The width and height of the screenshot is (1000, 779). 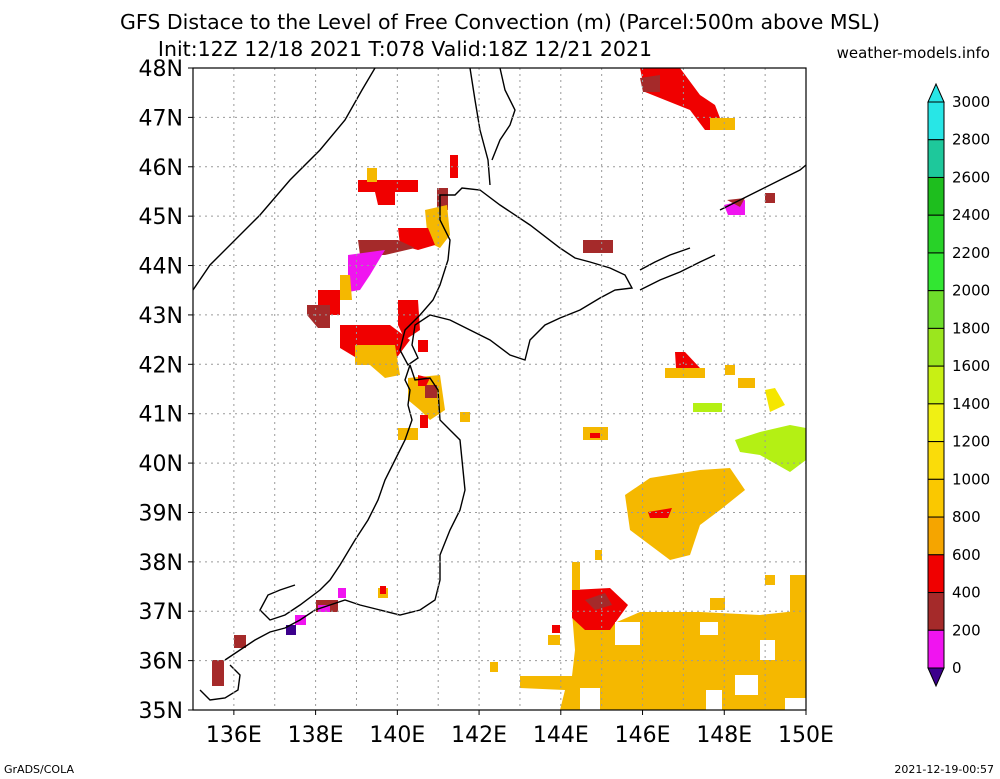 I want to click on colorbar-label: 1800, so click(x=971, y=328).